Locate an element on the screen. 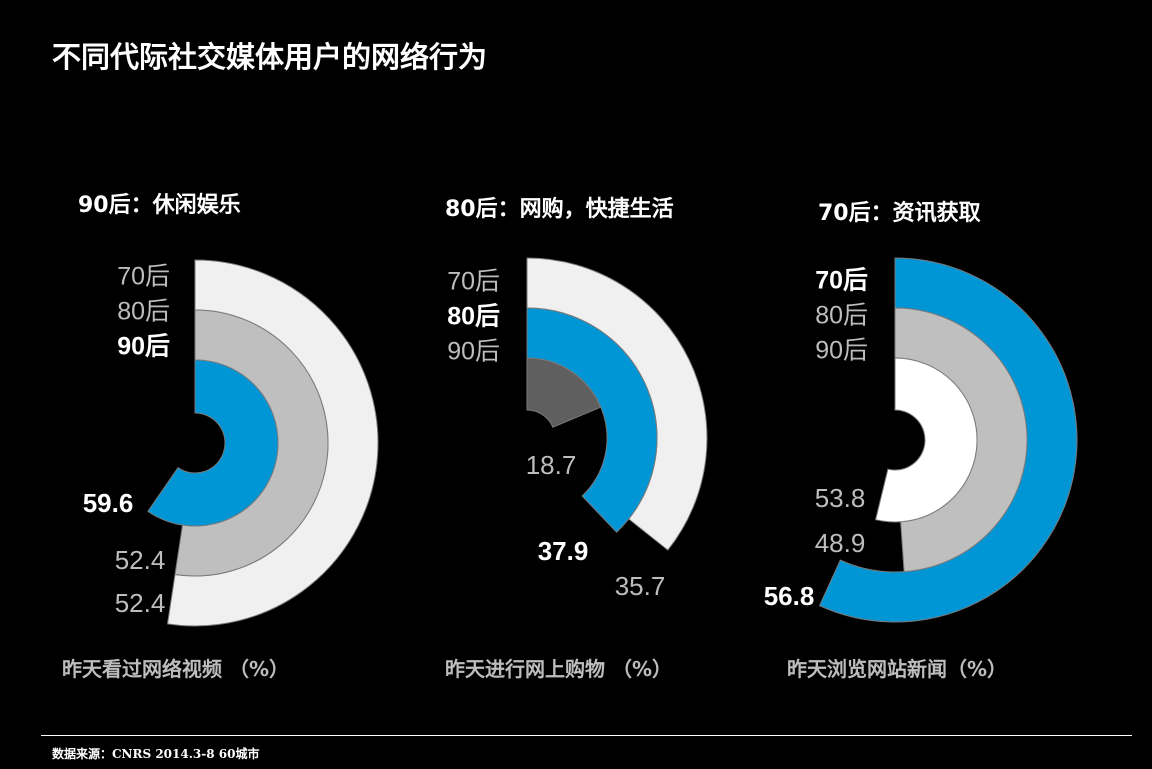 The width and height of the screenshot is (1152, 769). chart-1-value-80后: 52.4 is located at coordinates (140, 560).